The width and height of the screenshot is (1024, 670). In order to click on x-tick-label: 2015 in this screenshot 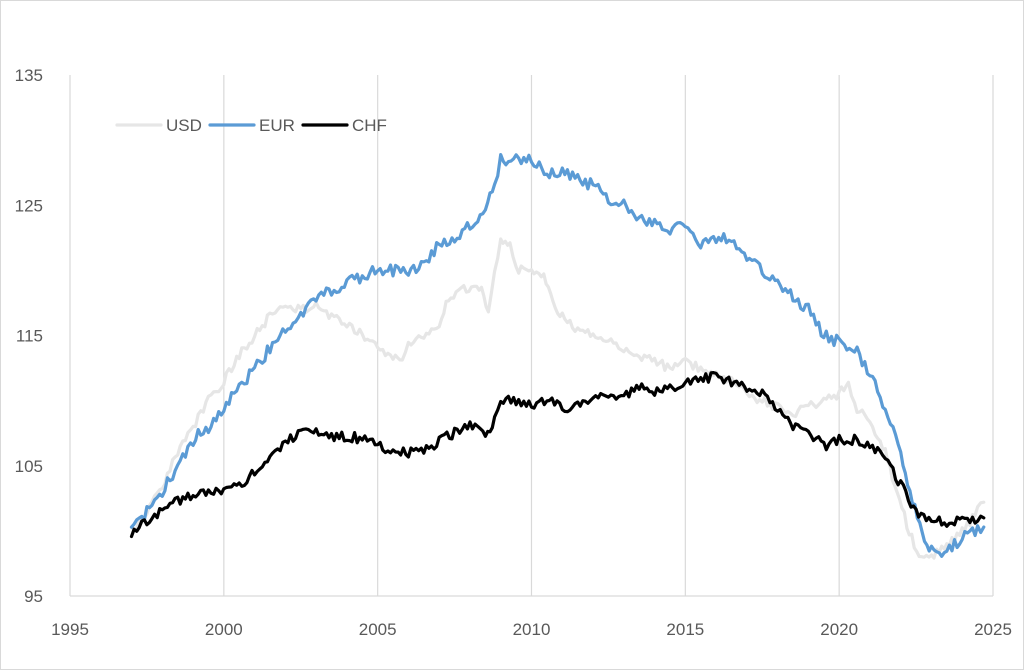, I will do `click(685, 629)`.